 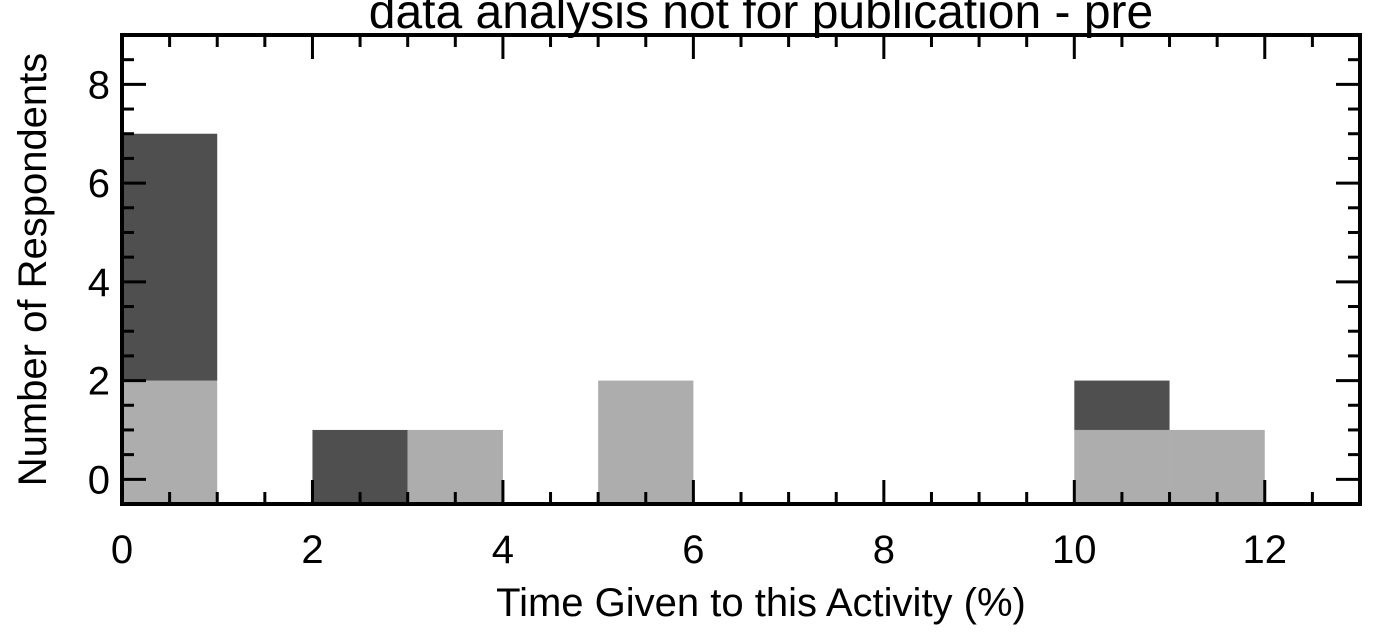 What do you see at coordinates (33, 270) in the screenshot?
I see `y-axis-label: Number of Respondents` at bounding box center [33, 270].